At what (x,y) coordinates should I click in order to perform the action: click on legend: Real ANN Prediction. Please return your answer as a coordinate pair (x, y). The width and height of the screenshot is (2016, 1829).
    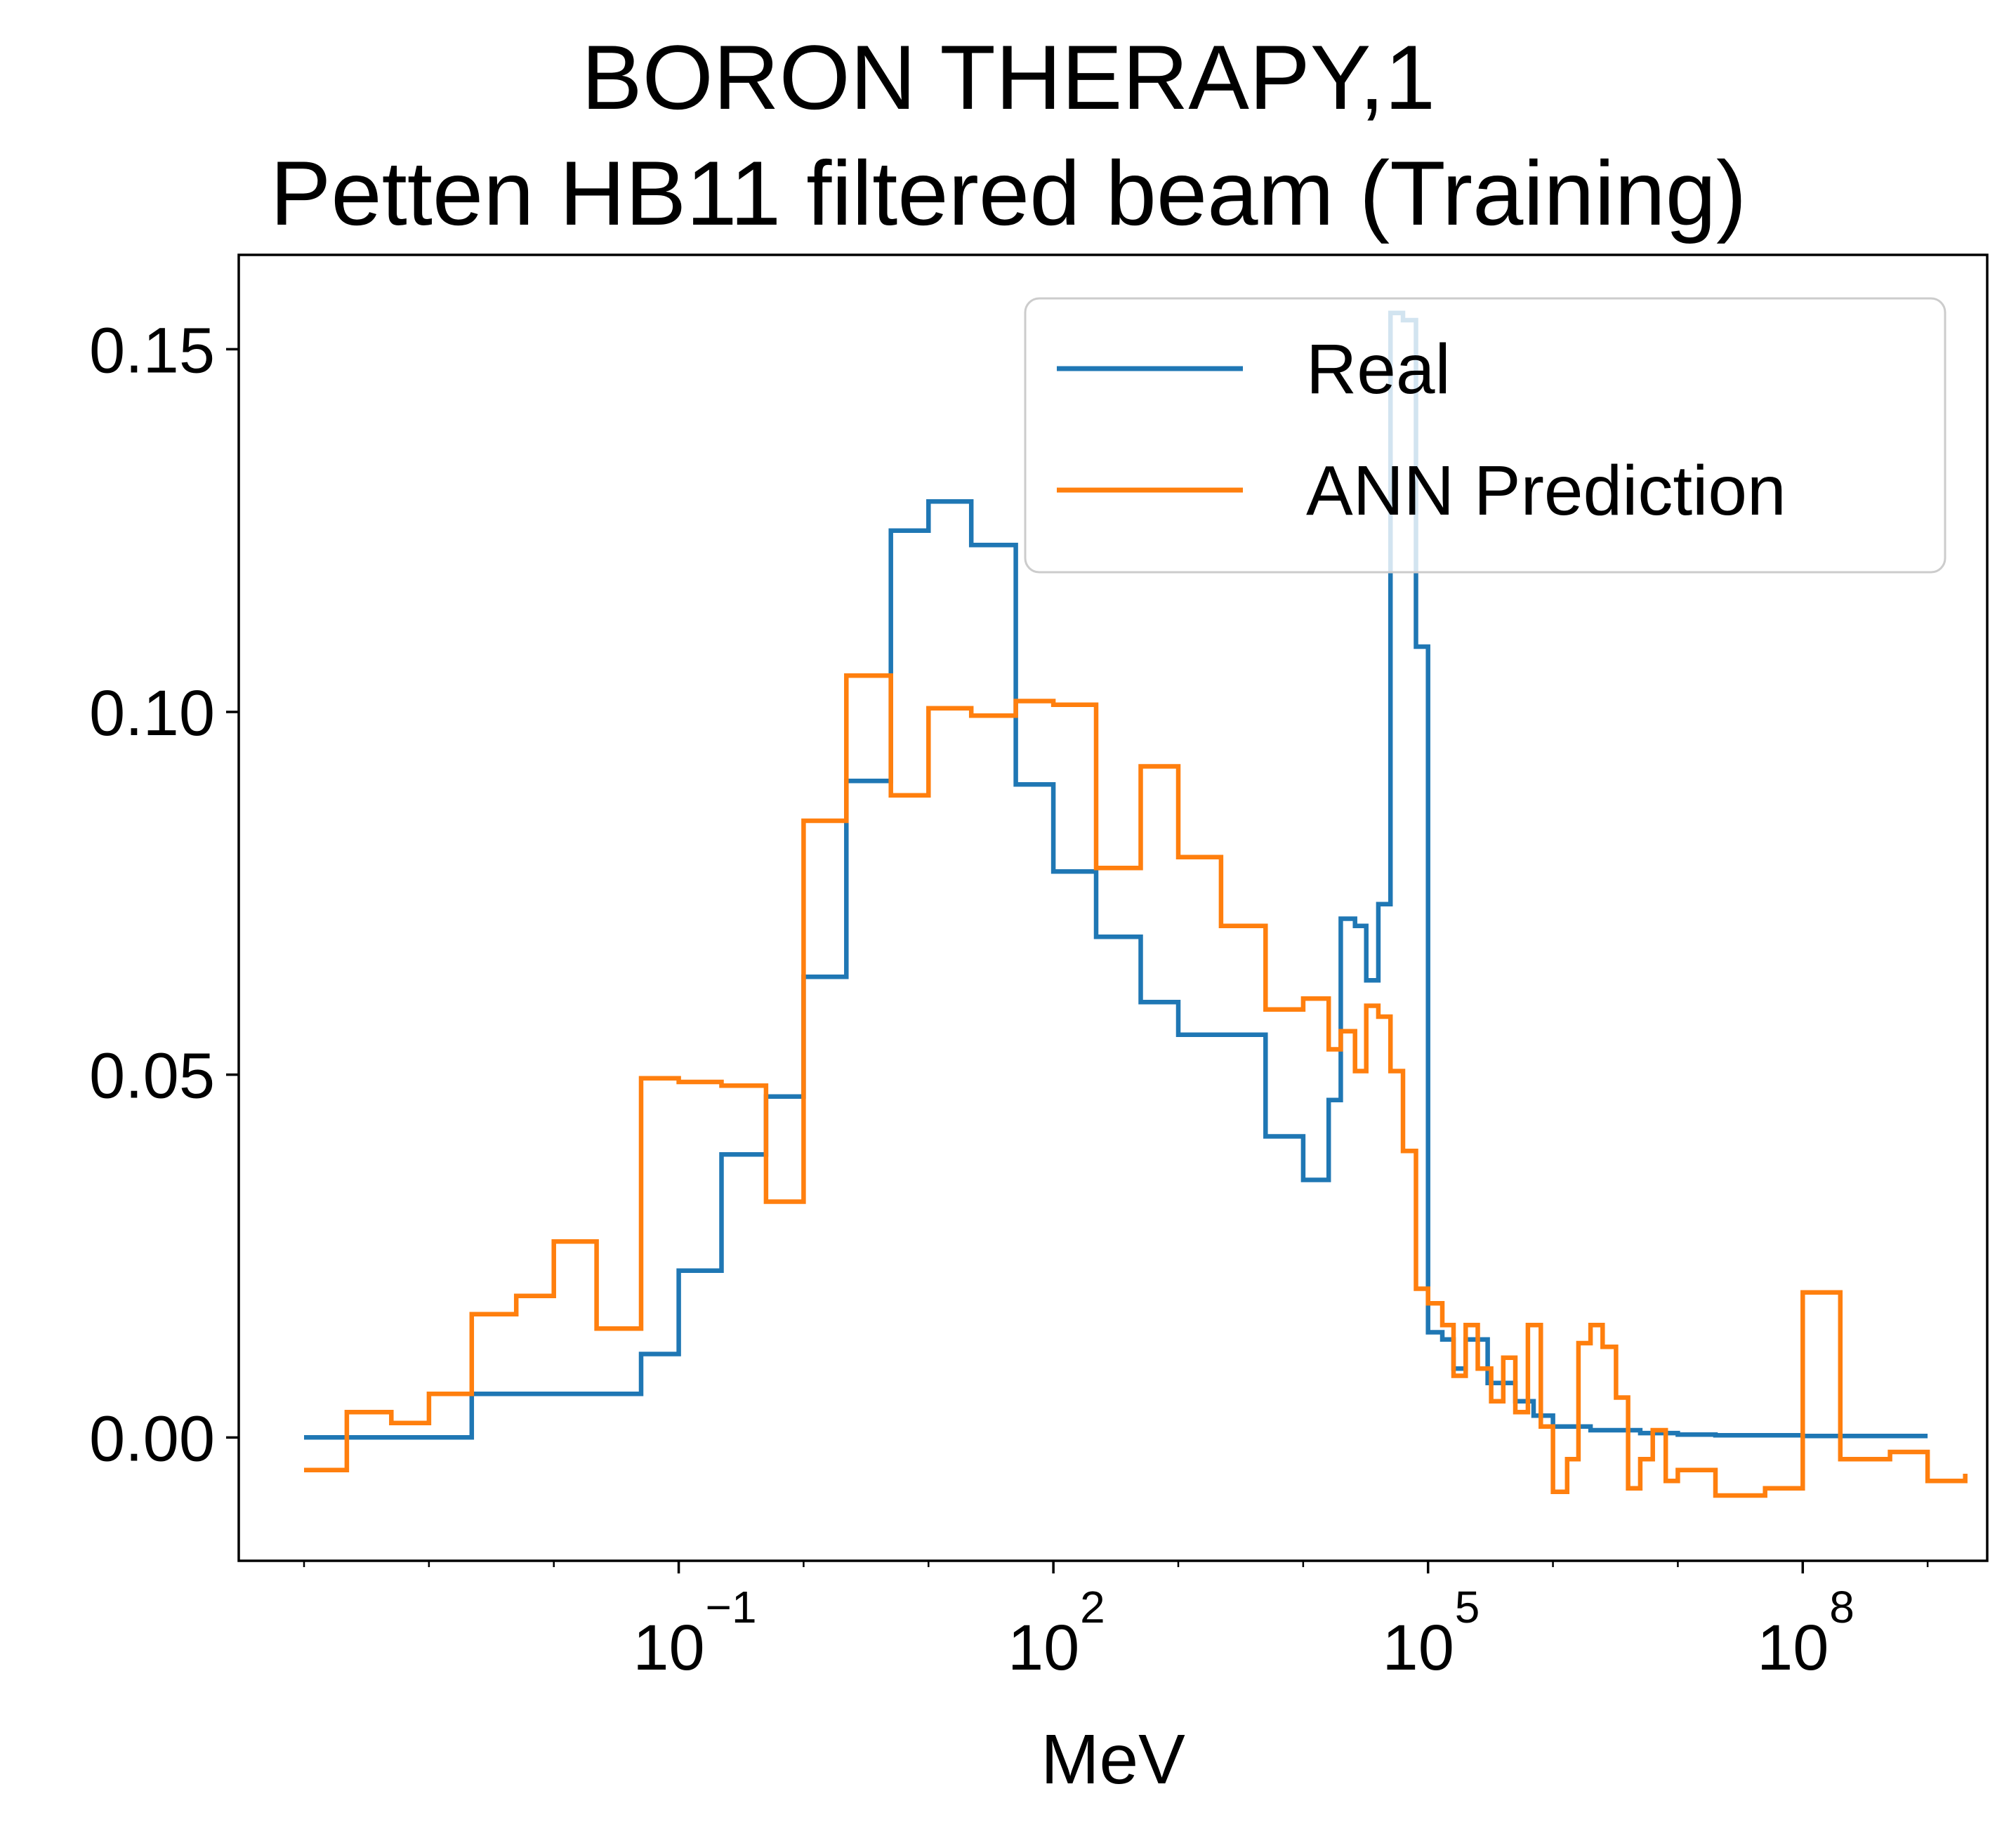
    Looking at the image, I should click on (1485, 435).